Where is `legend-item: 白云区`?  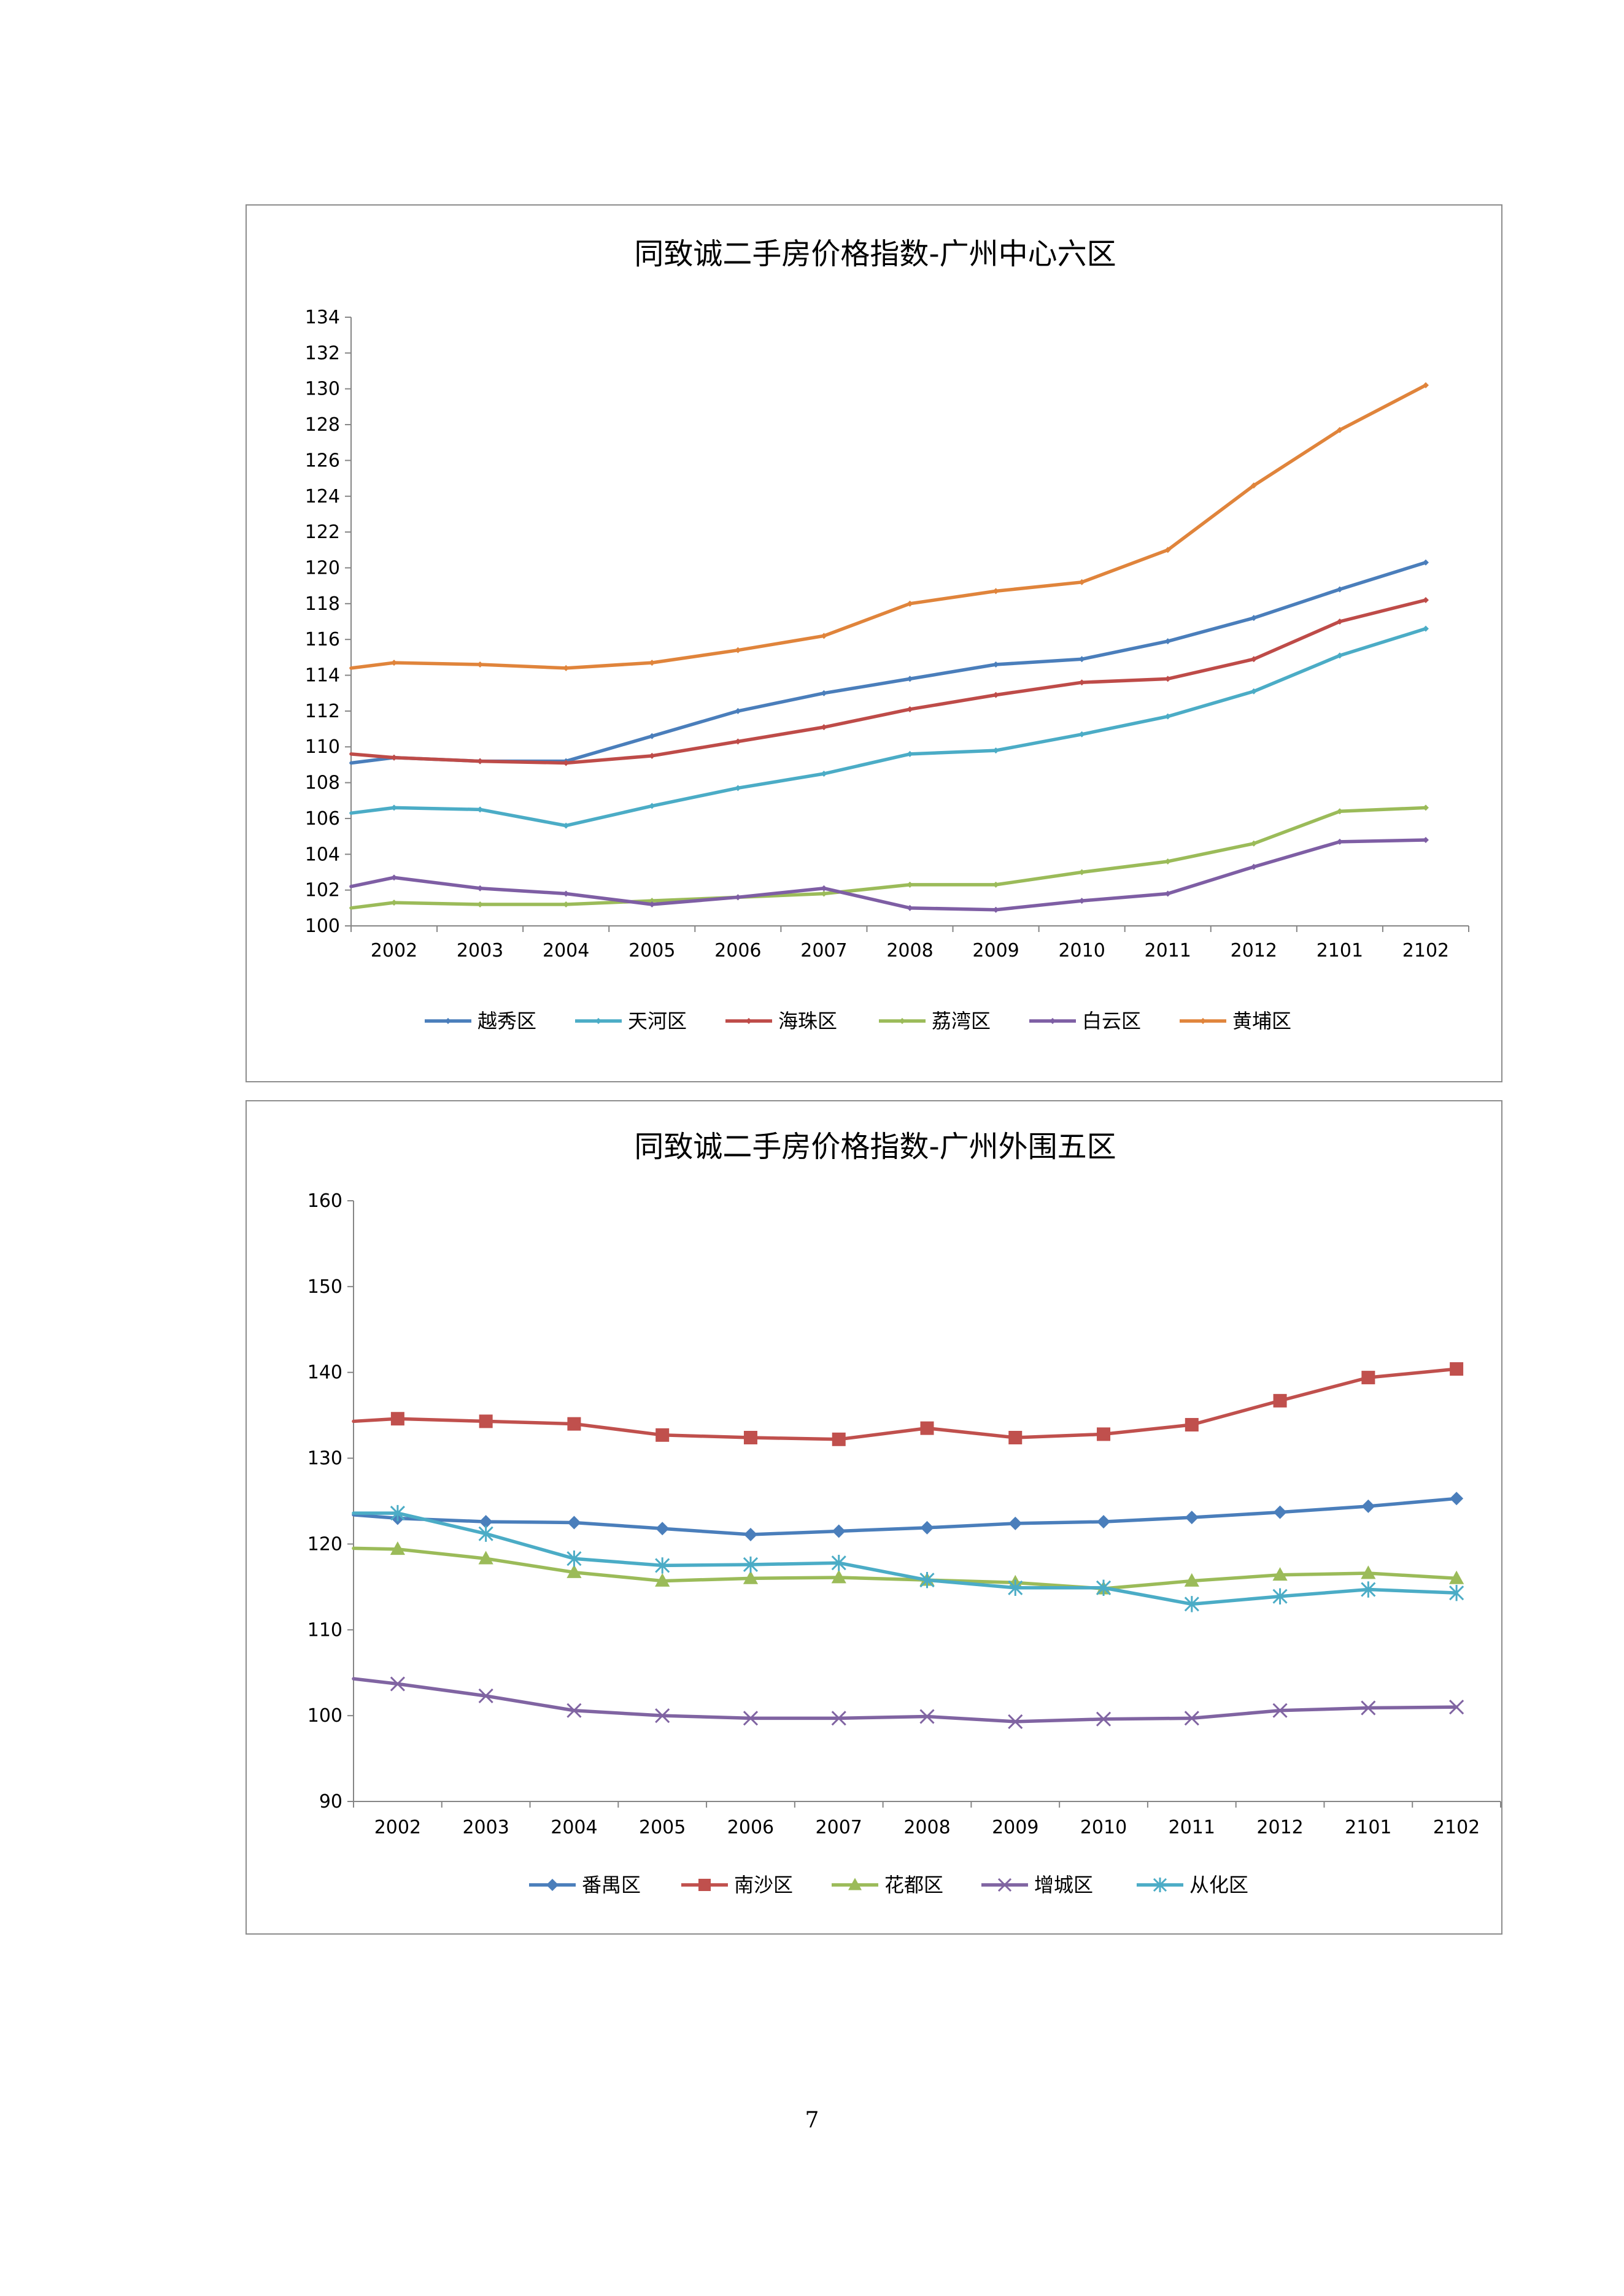 legend-item: 白云区 is located at coordinates (1085, 1021).